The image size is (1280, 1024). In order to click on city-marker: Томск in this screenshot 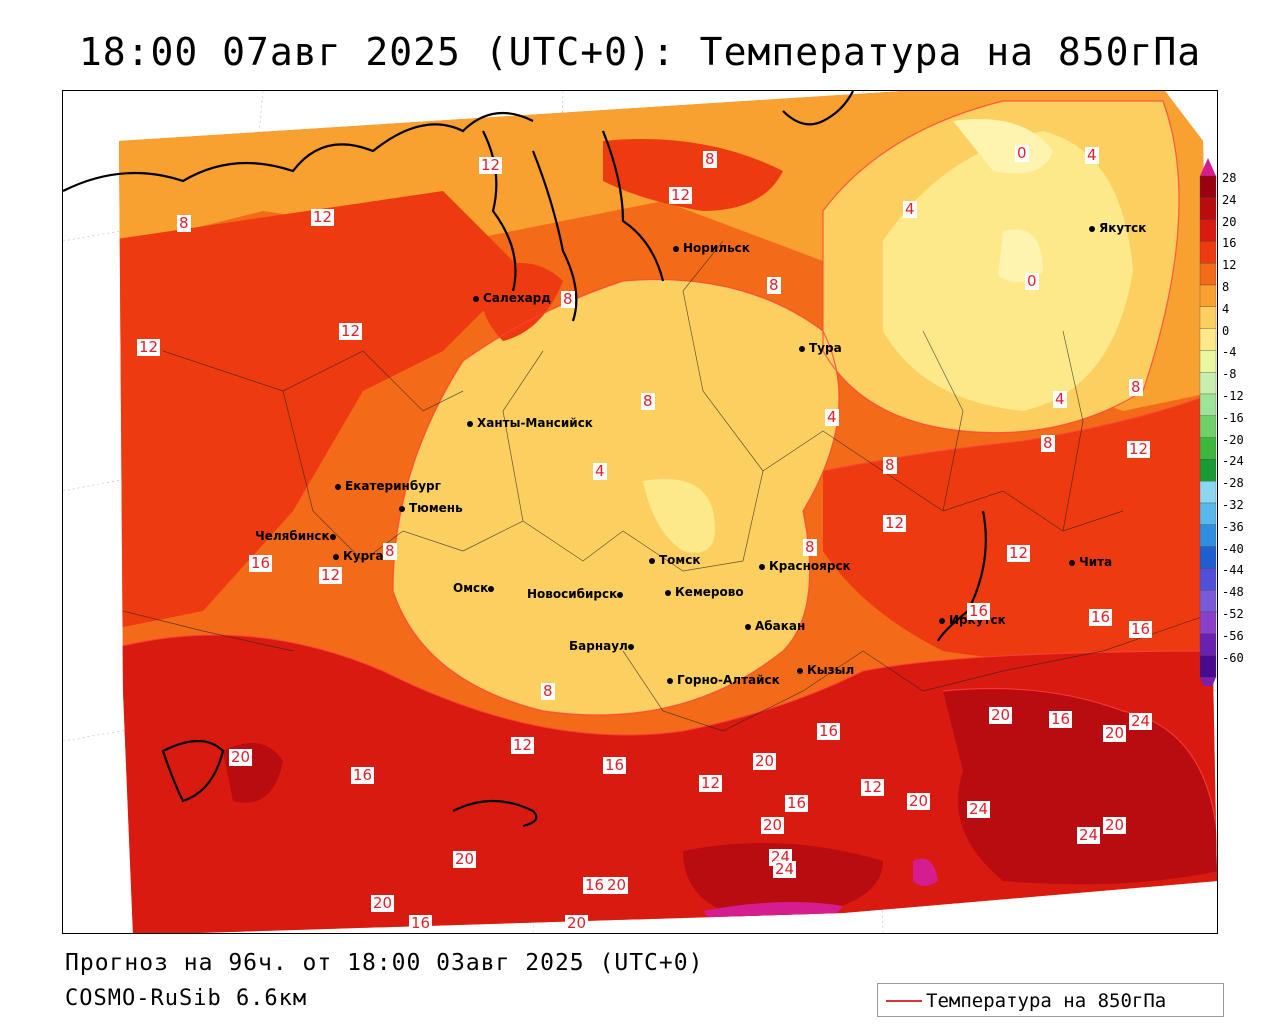, I will do `click(675, 560)`.